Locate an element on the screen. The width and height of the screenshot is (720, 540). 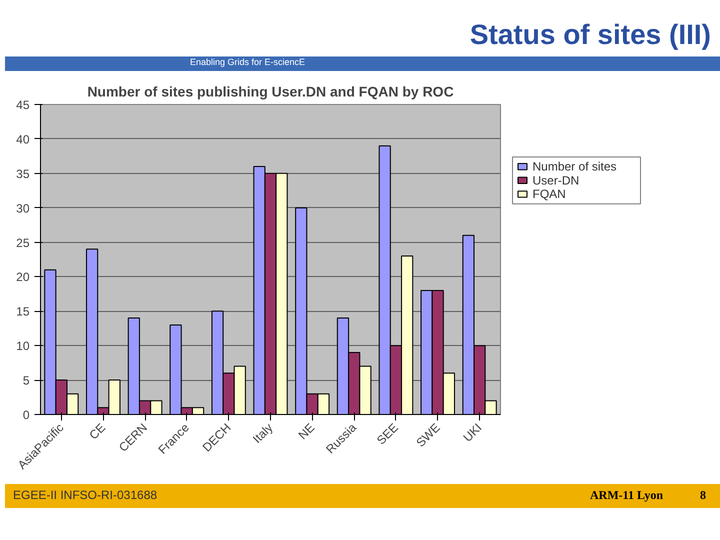
y-tick-label: 20 is located at coordinates (23, 277).